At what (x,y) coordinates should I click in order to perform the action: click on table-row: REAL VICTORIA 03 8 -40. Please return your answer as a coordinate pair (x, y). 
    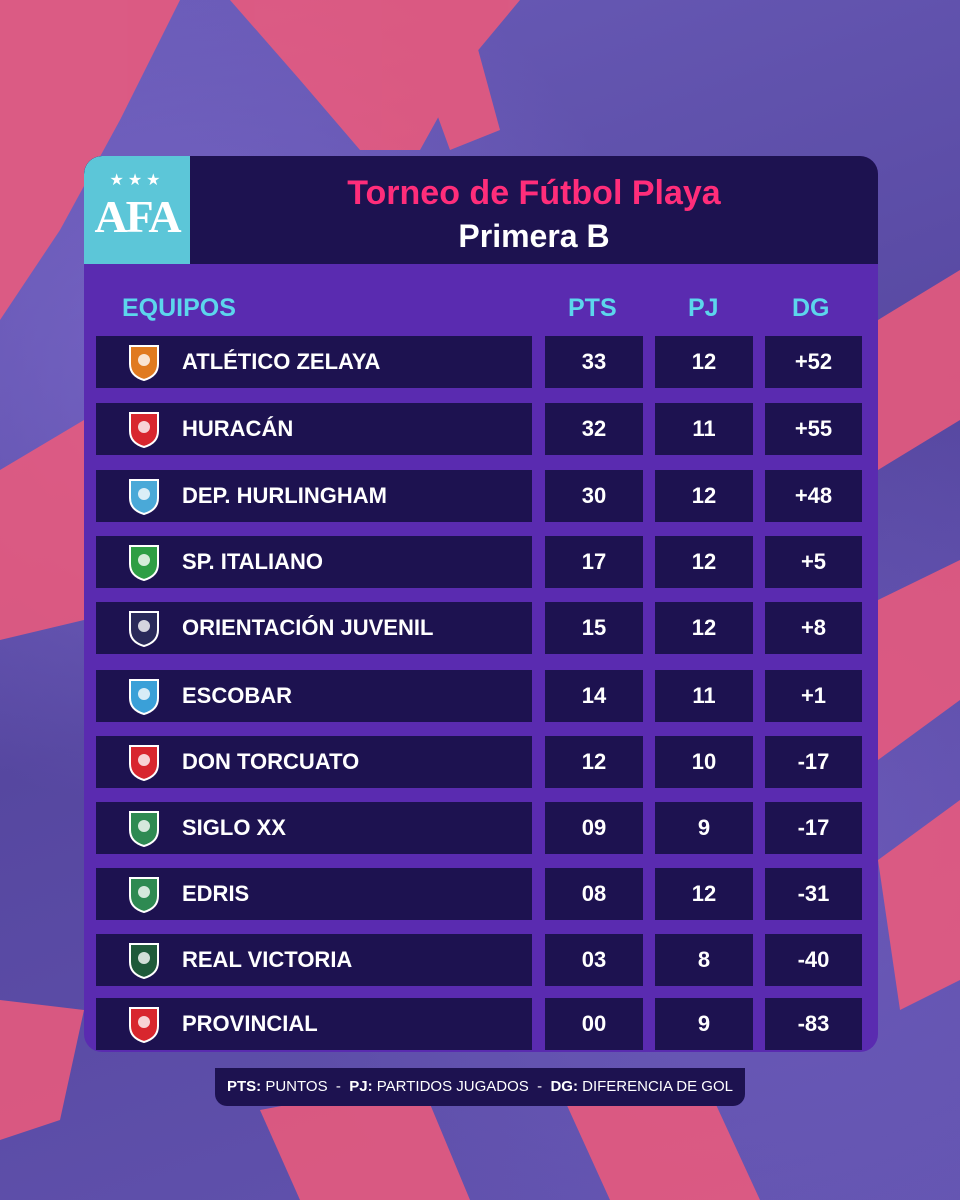
    Looking at the image, I should click on (479, 960).